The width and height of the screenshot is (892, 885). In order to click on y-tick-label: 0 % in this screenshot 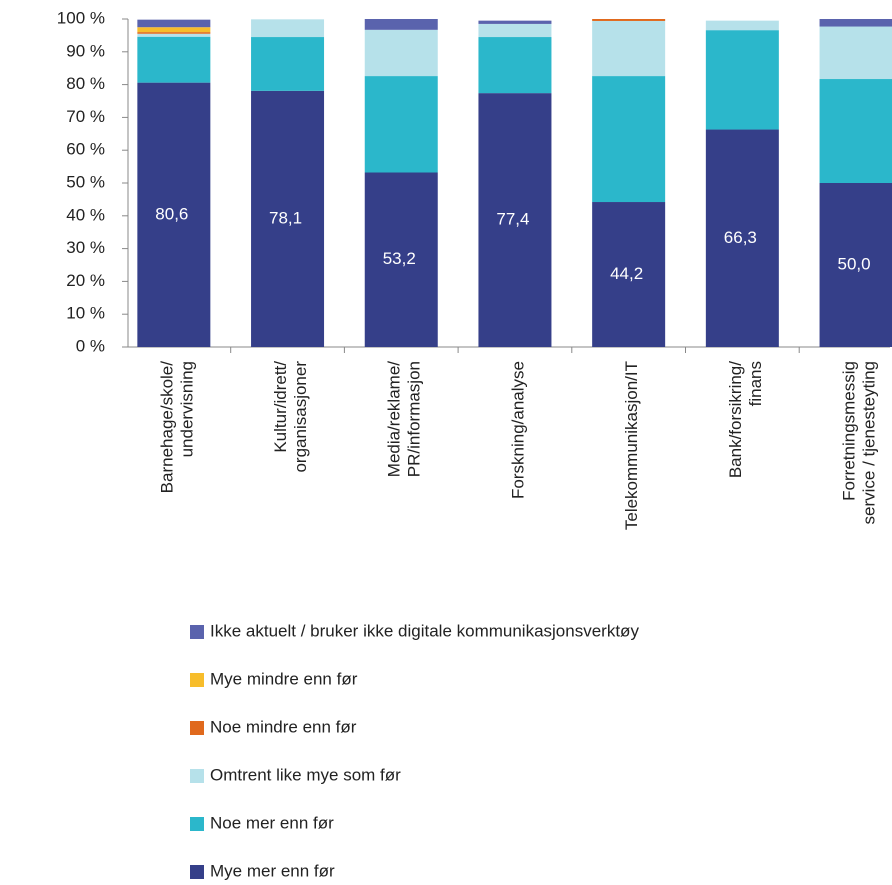, I will do `click(90, 345)`.